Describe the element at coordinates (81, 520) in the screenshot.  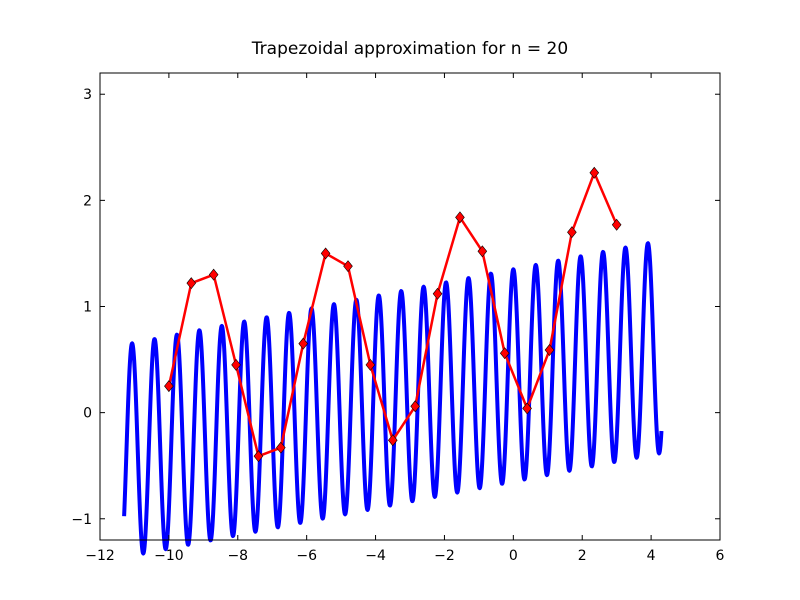
I see `y-tick-label: −1` at that location.